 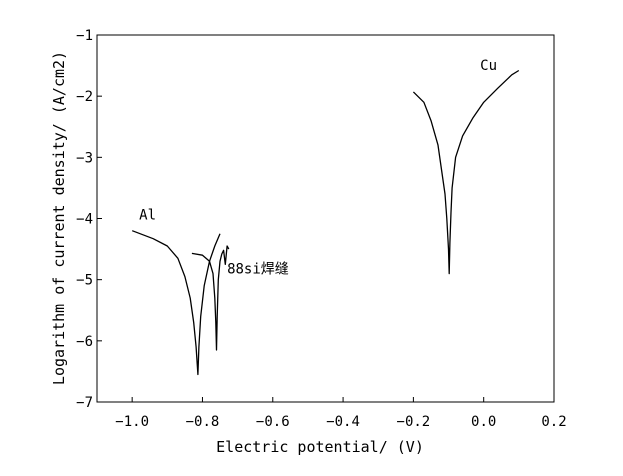 I want to click on annotation-label: Cu, so click(x=488, y=66).